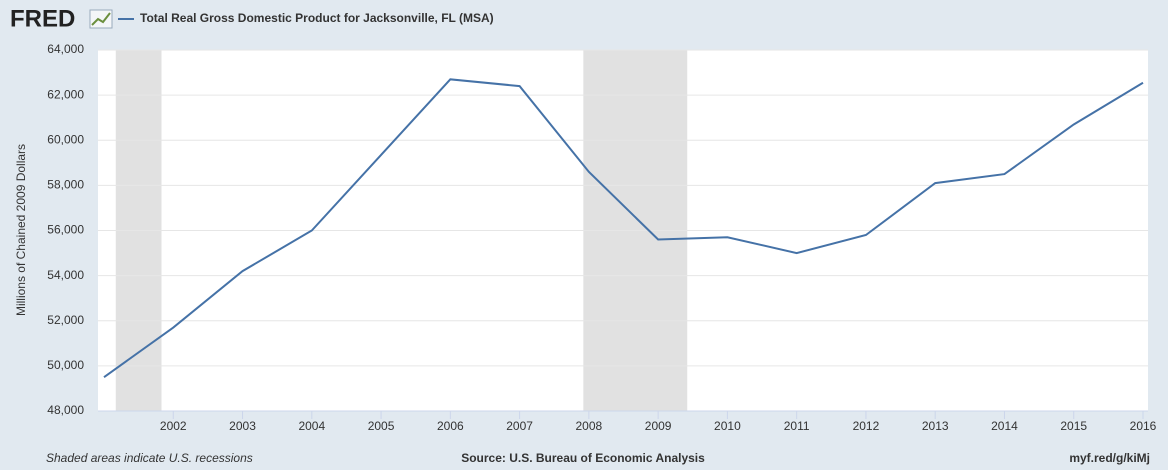 This screenshot has width=1168, height=470. I want to click on logo-icon-line, so click(101, 19).